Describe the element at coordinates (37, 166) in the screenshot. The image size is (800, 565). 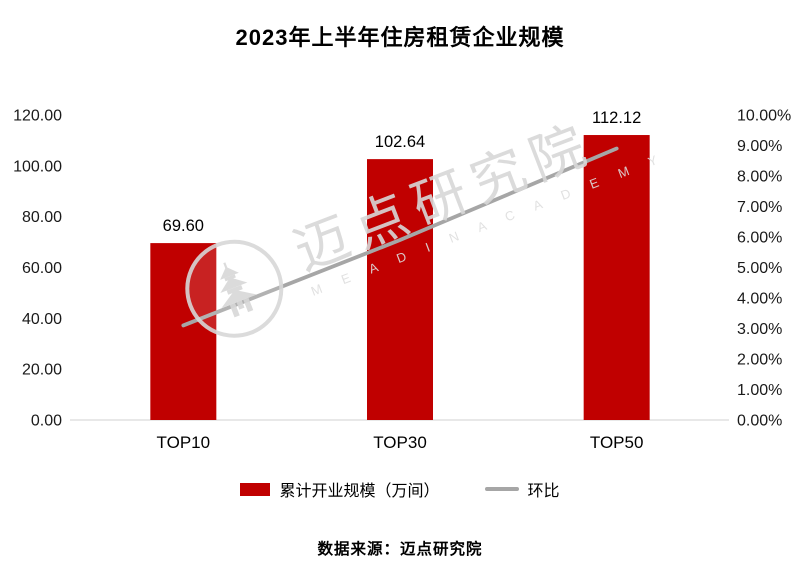
I see `y-axis-left-tick: 100.00` at that location.